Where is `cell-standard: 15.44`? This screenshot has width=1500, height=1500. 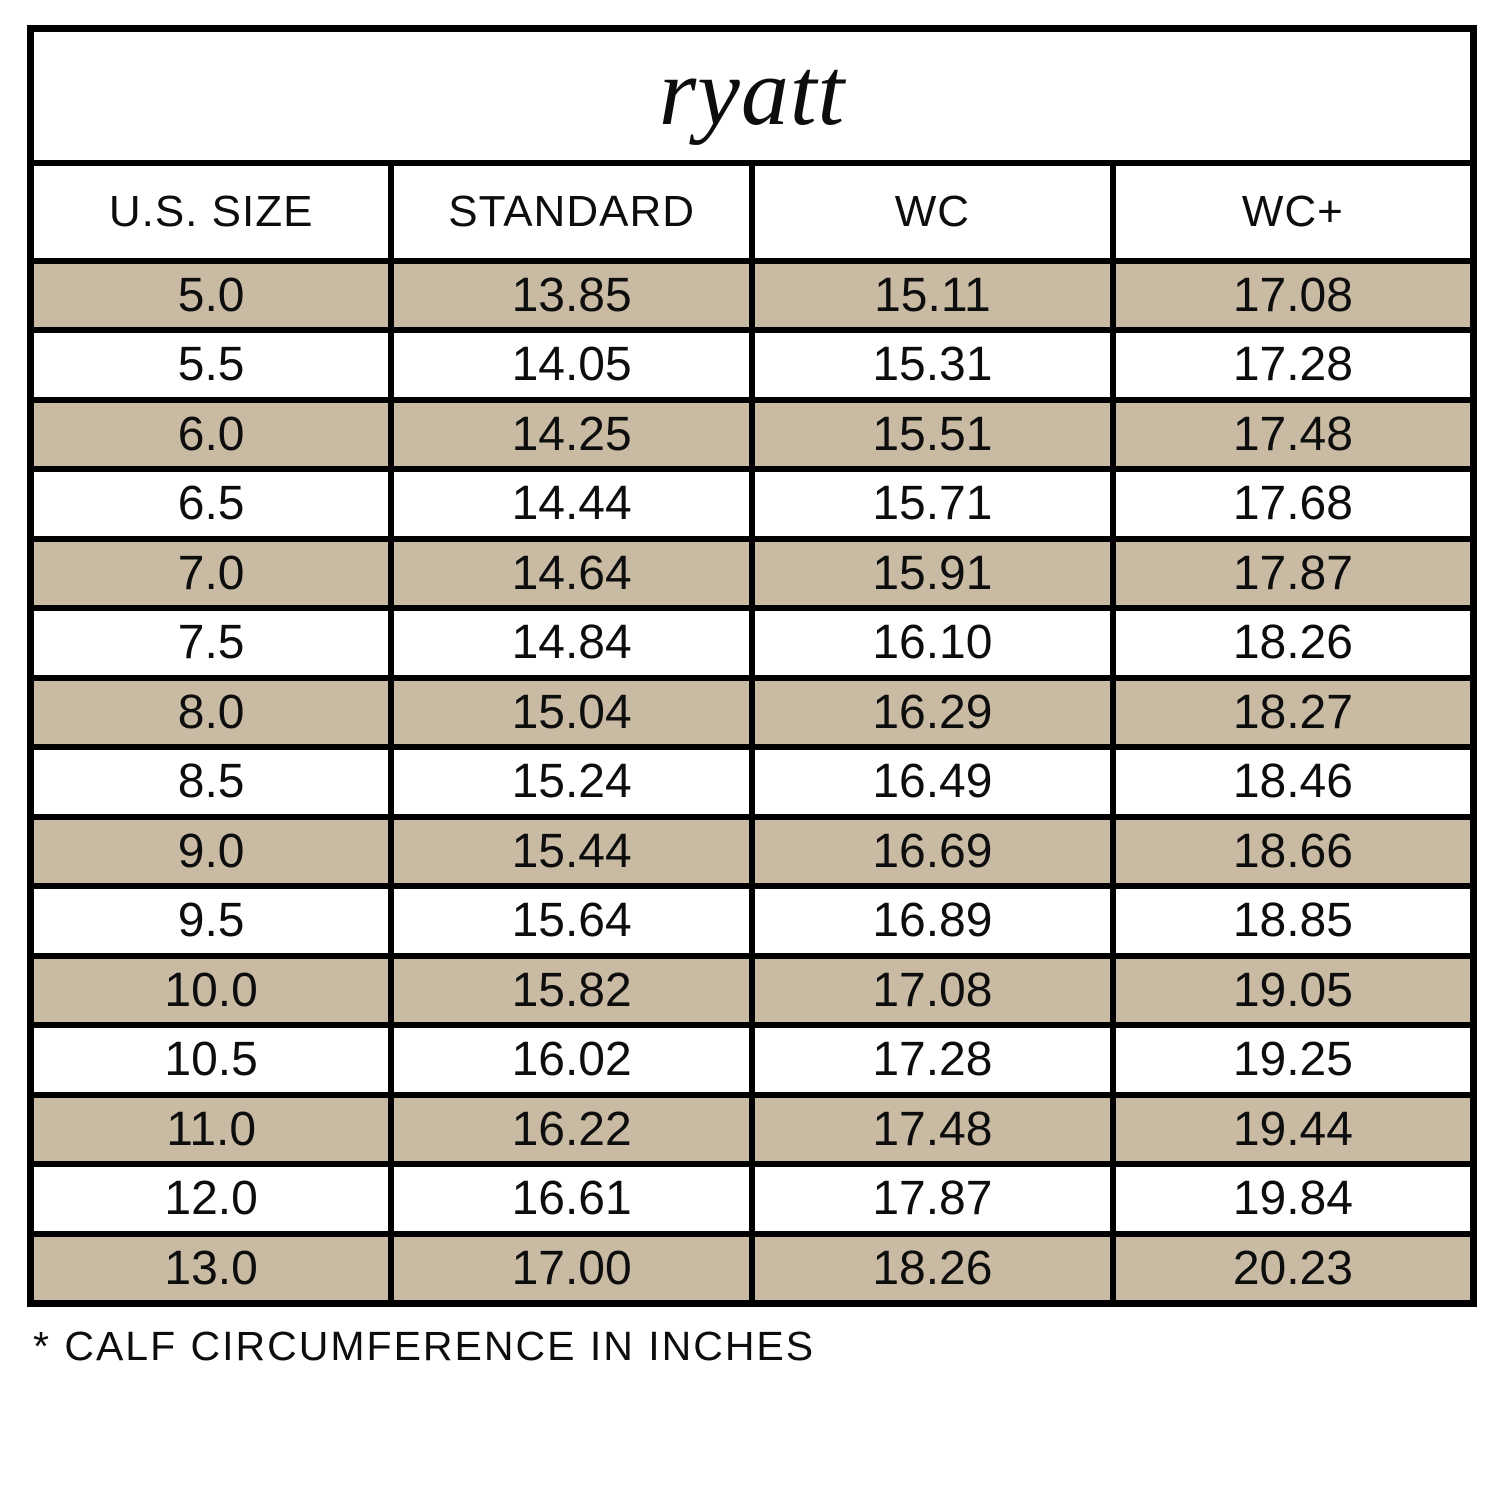 cell-standard: 15.44 is located at coordinates (571, 851).